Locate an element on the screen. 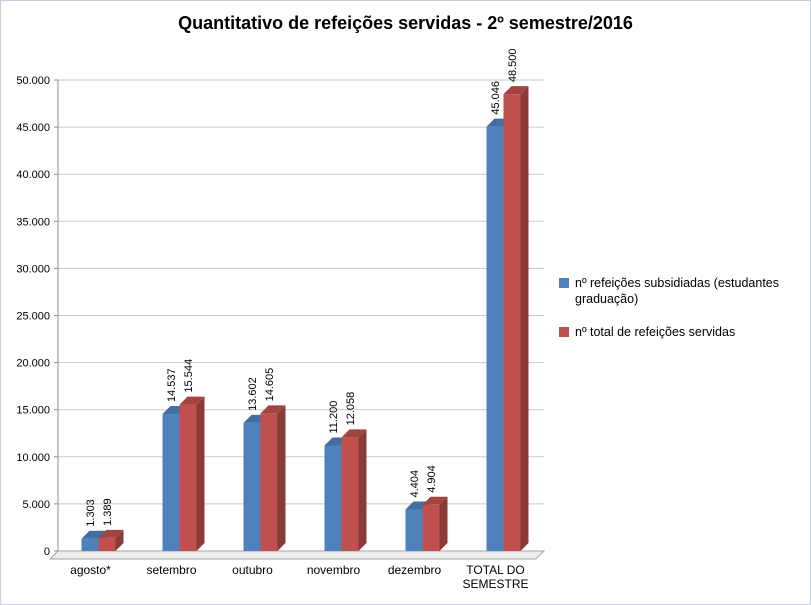  svg-text: 30.000 is located at coordinates (33, 269).